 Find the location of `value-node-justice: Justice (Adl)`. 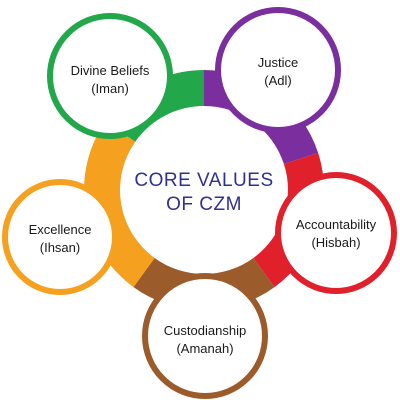

value-node-justice: Justice (Adl) is located at coordinates (278, 70).